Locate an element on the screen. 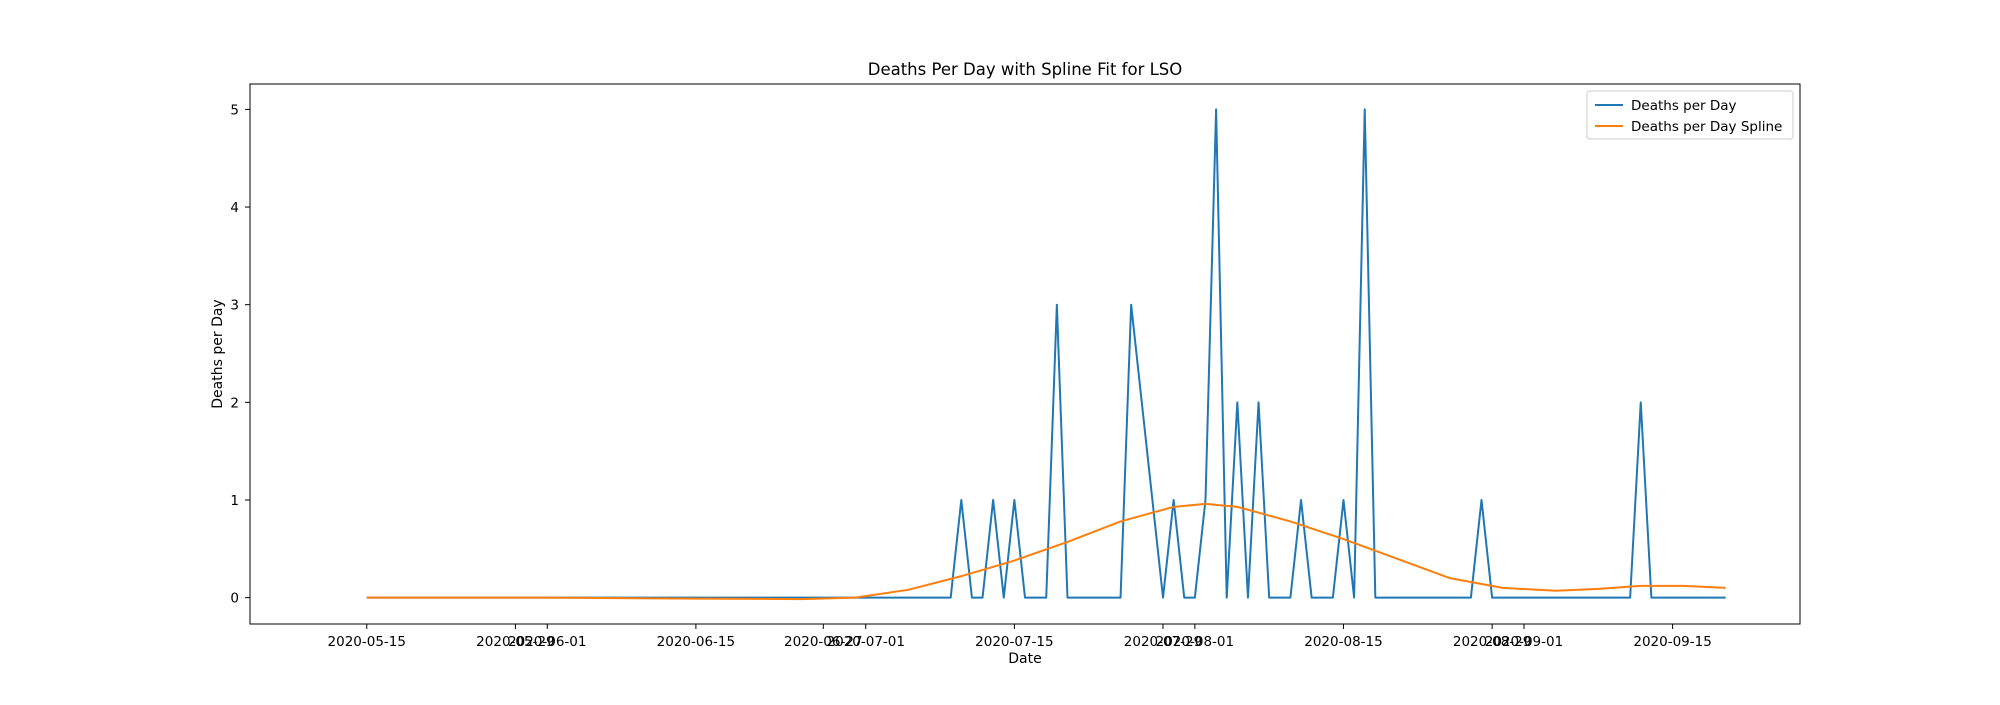 This screenshot has width=2000, height=705. legend-label: Deaths per Day is located at coordinates (1684, 106).